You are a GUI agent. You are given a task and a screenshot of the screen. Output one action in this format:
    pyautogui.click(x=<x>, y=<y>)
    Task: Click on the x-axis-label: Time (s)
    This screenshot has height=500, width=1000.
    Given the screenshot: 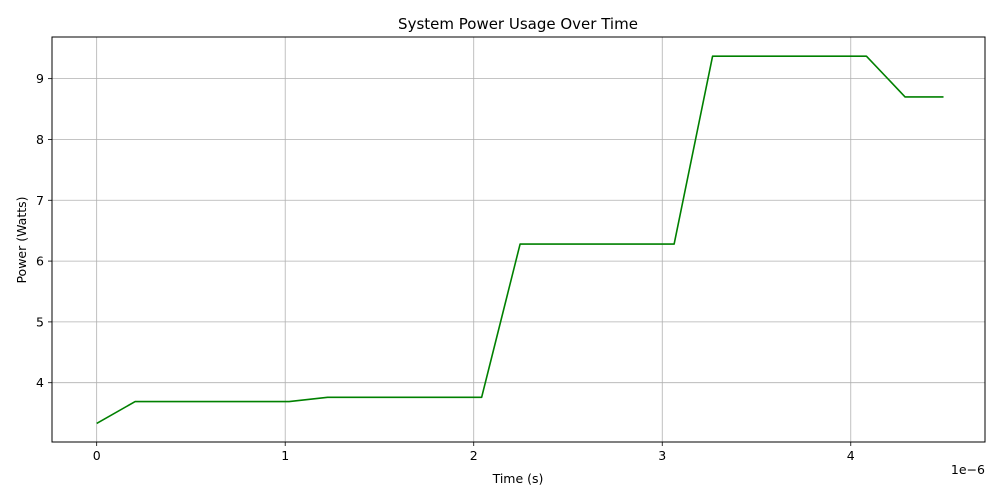 What is the action you would take?
    pyautogui.click(x=518, y=478)
    